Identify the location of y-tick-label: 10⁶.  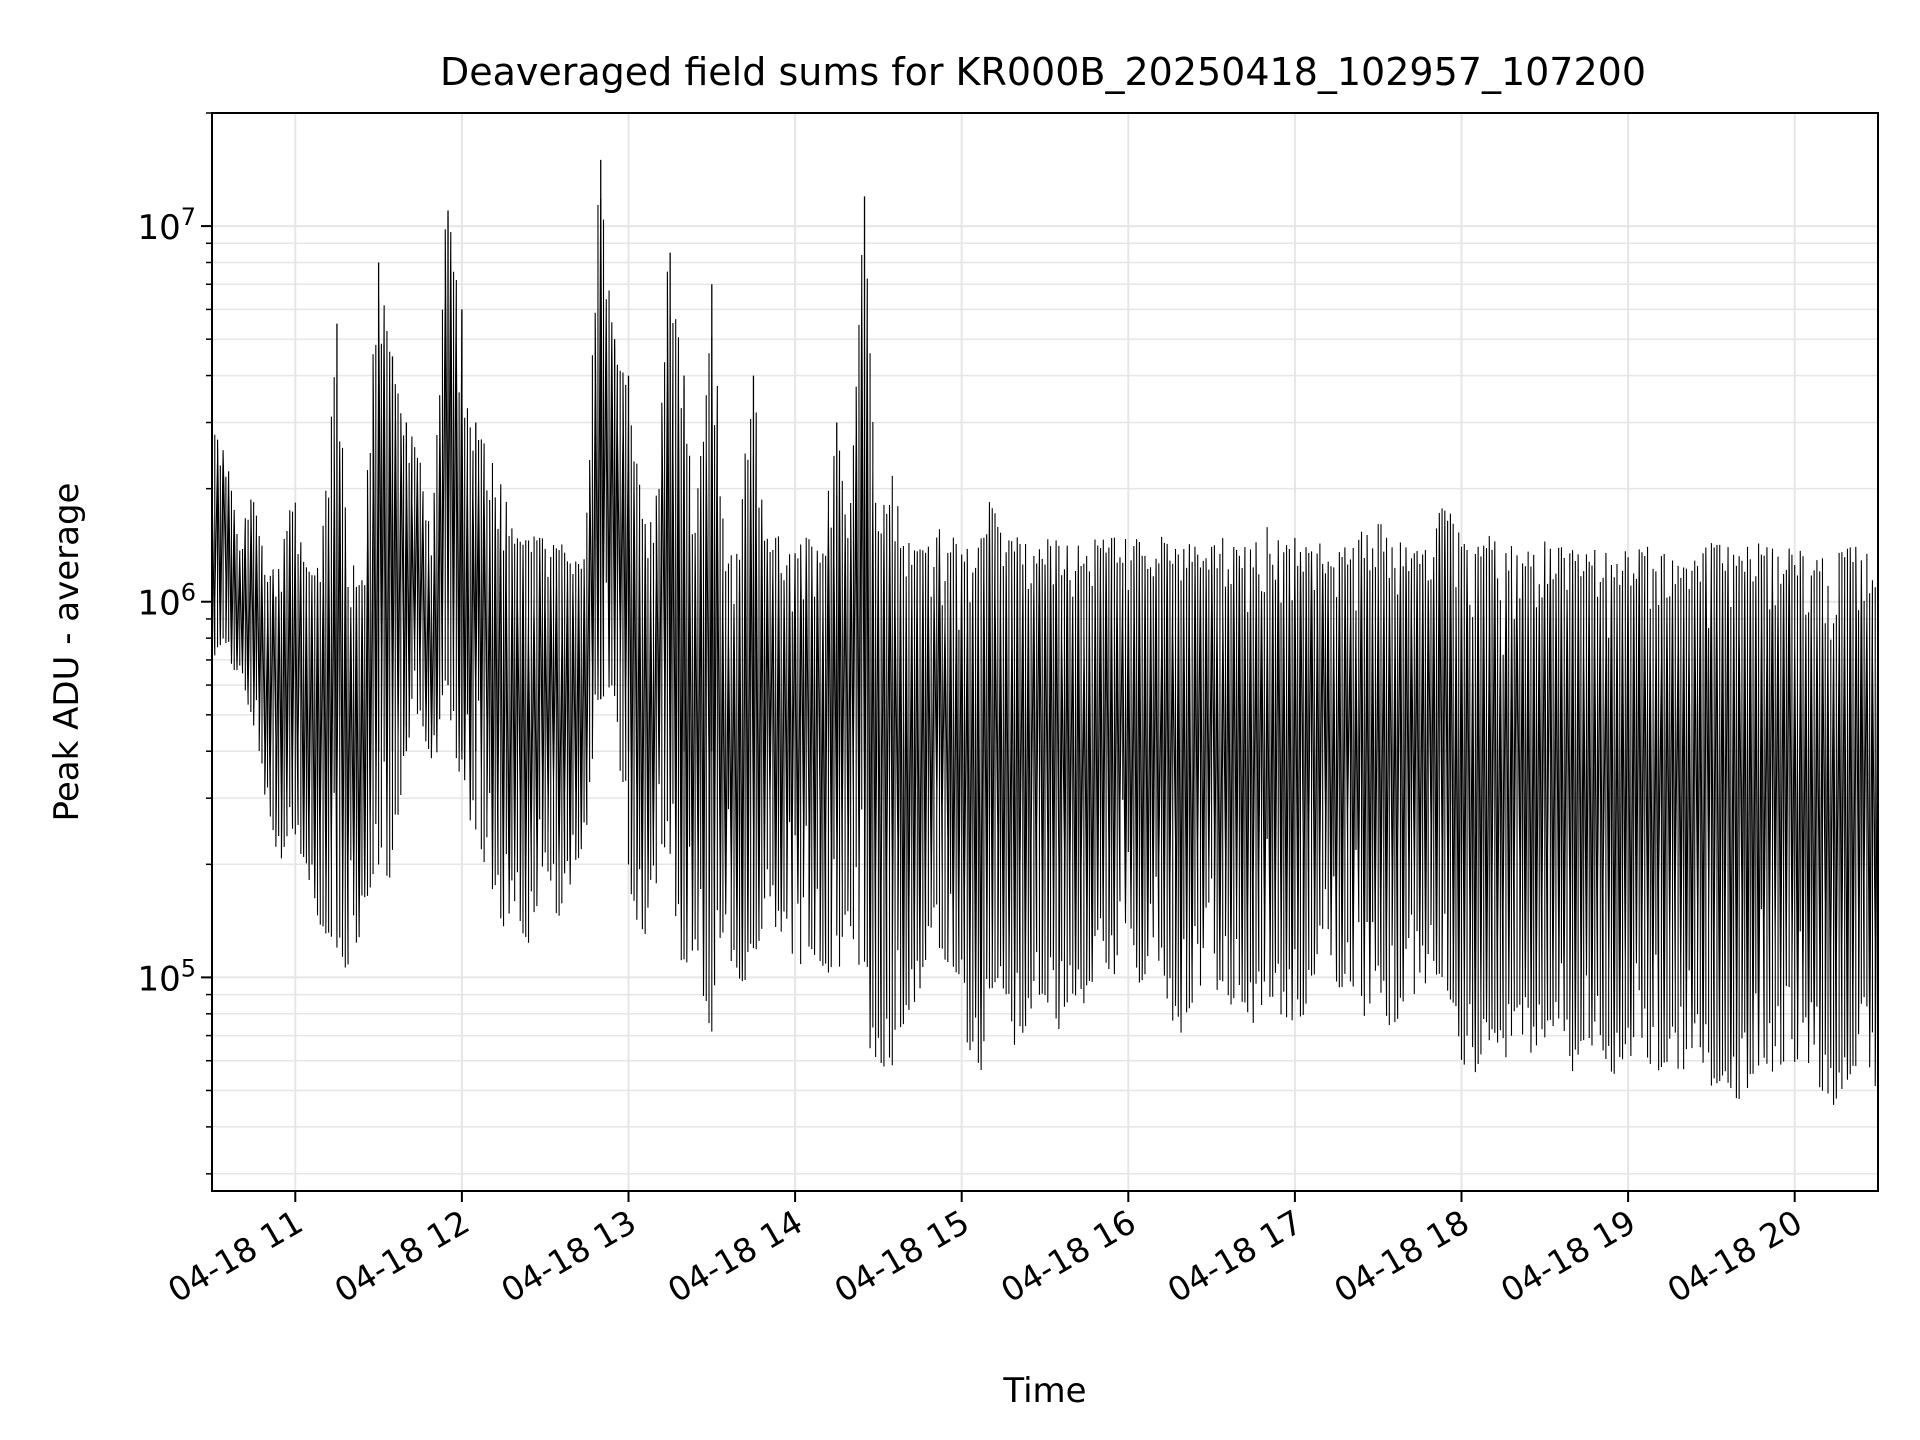
(166, 601).